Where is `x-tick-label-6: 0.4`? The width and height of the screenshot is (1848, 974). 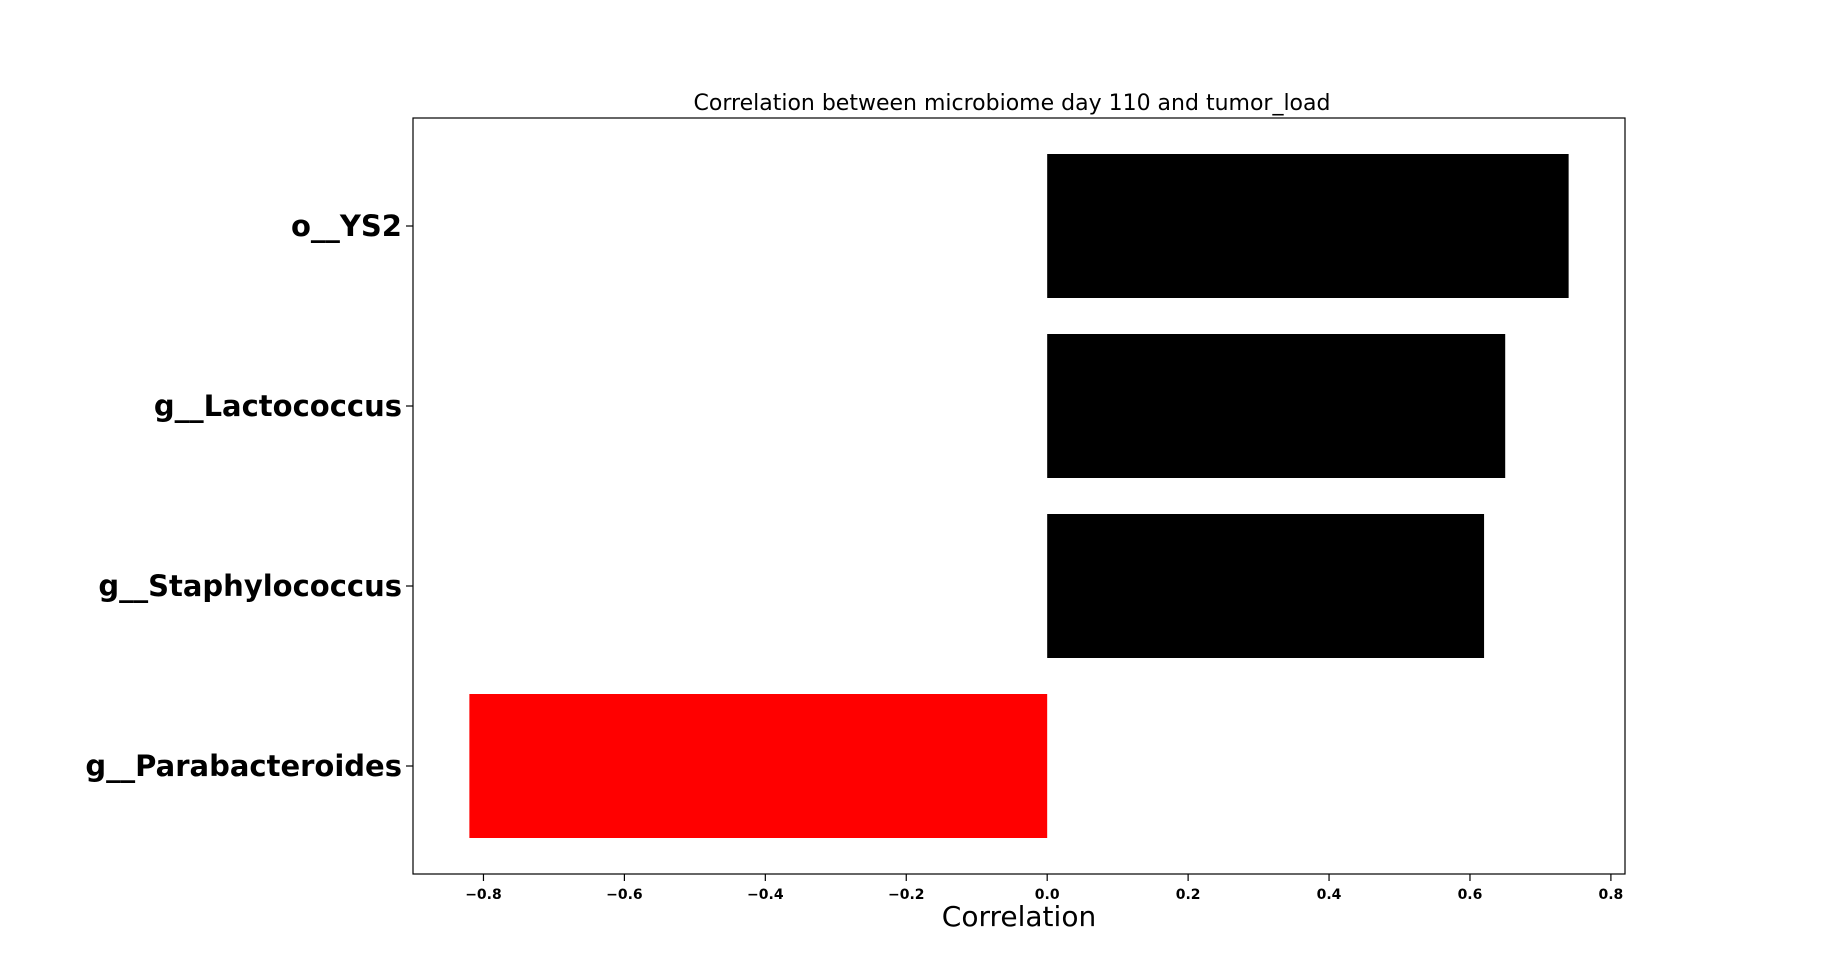
x-tick-label-6: 0.4 is located at coordinates (1329, 895).